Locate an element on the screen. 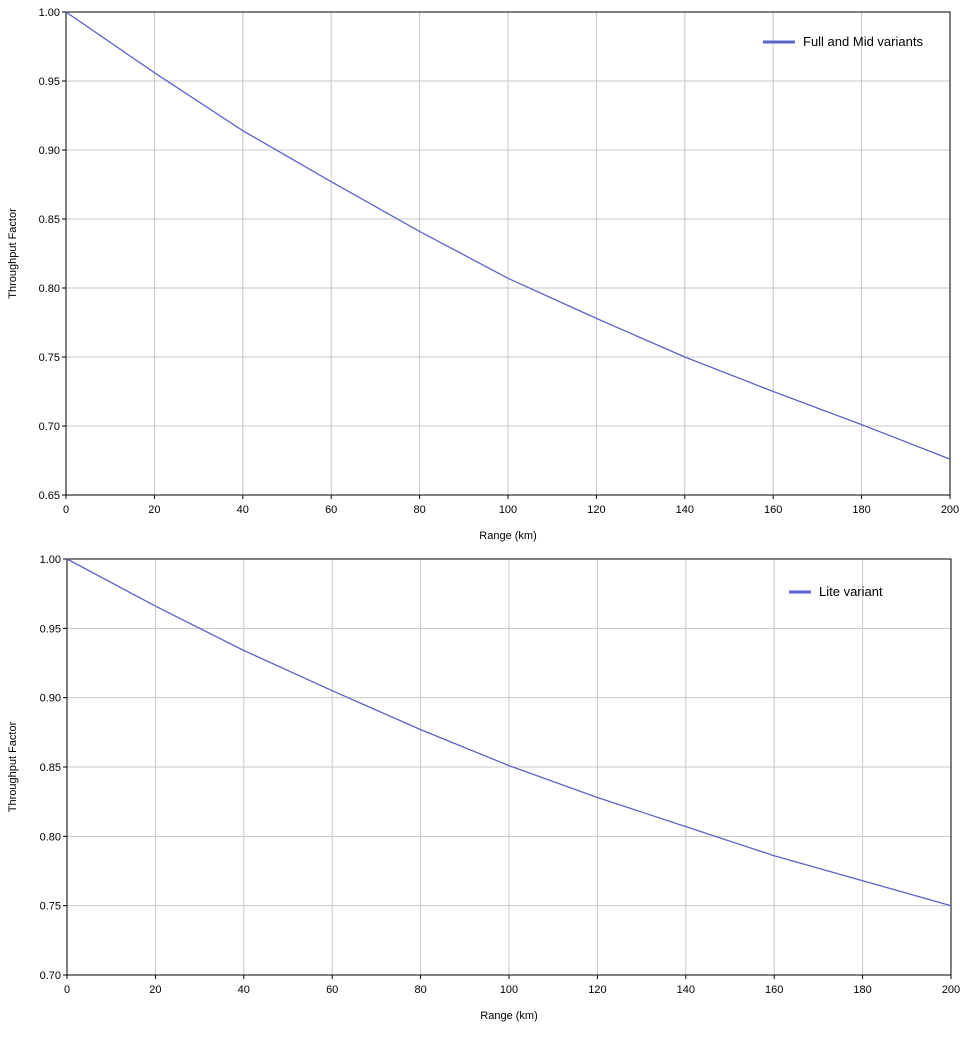 This screenshot has height=1050, width=975. y-tick-label: 0.65 is located at coordinates (49, 496).